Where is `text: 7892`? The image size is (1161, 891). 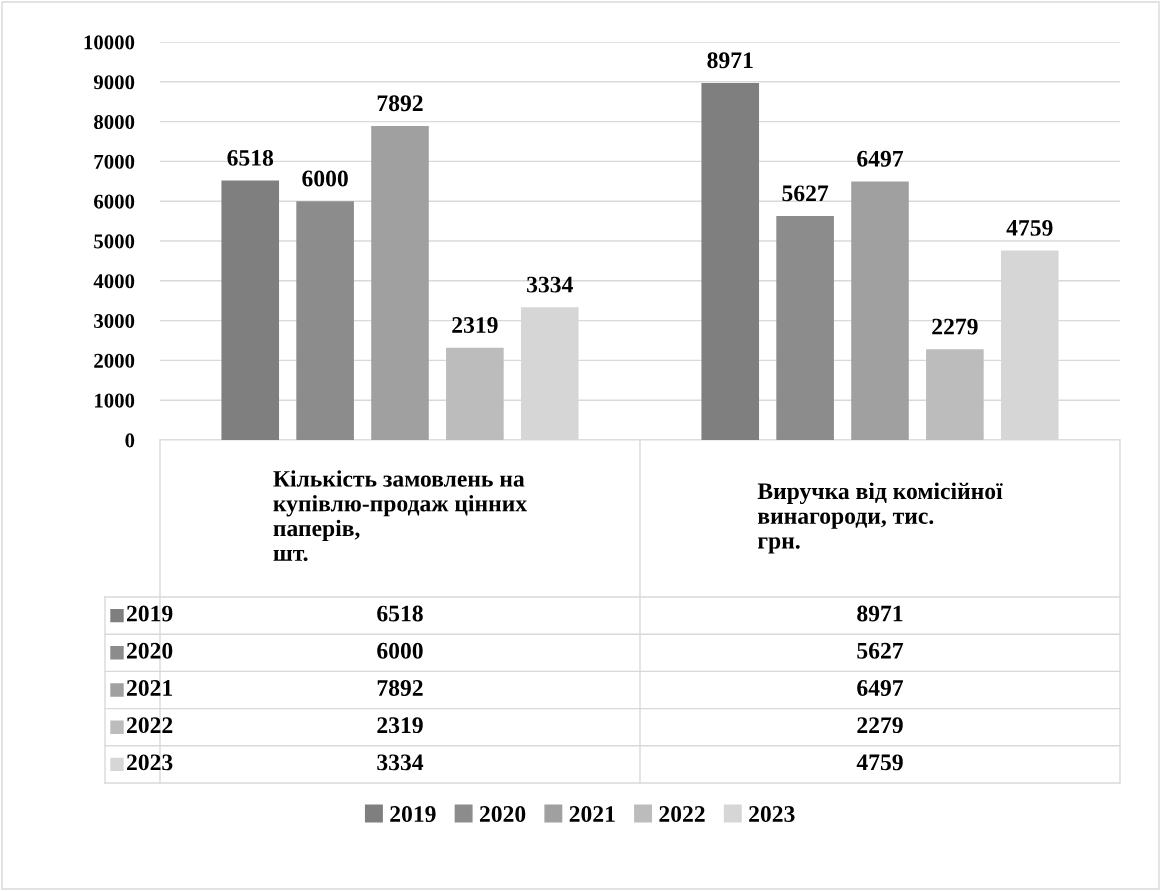
text: 7892 is located at coordinates (400, 687).